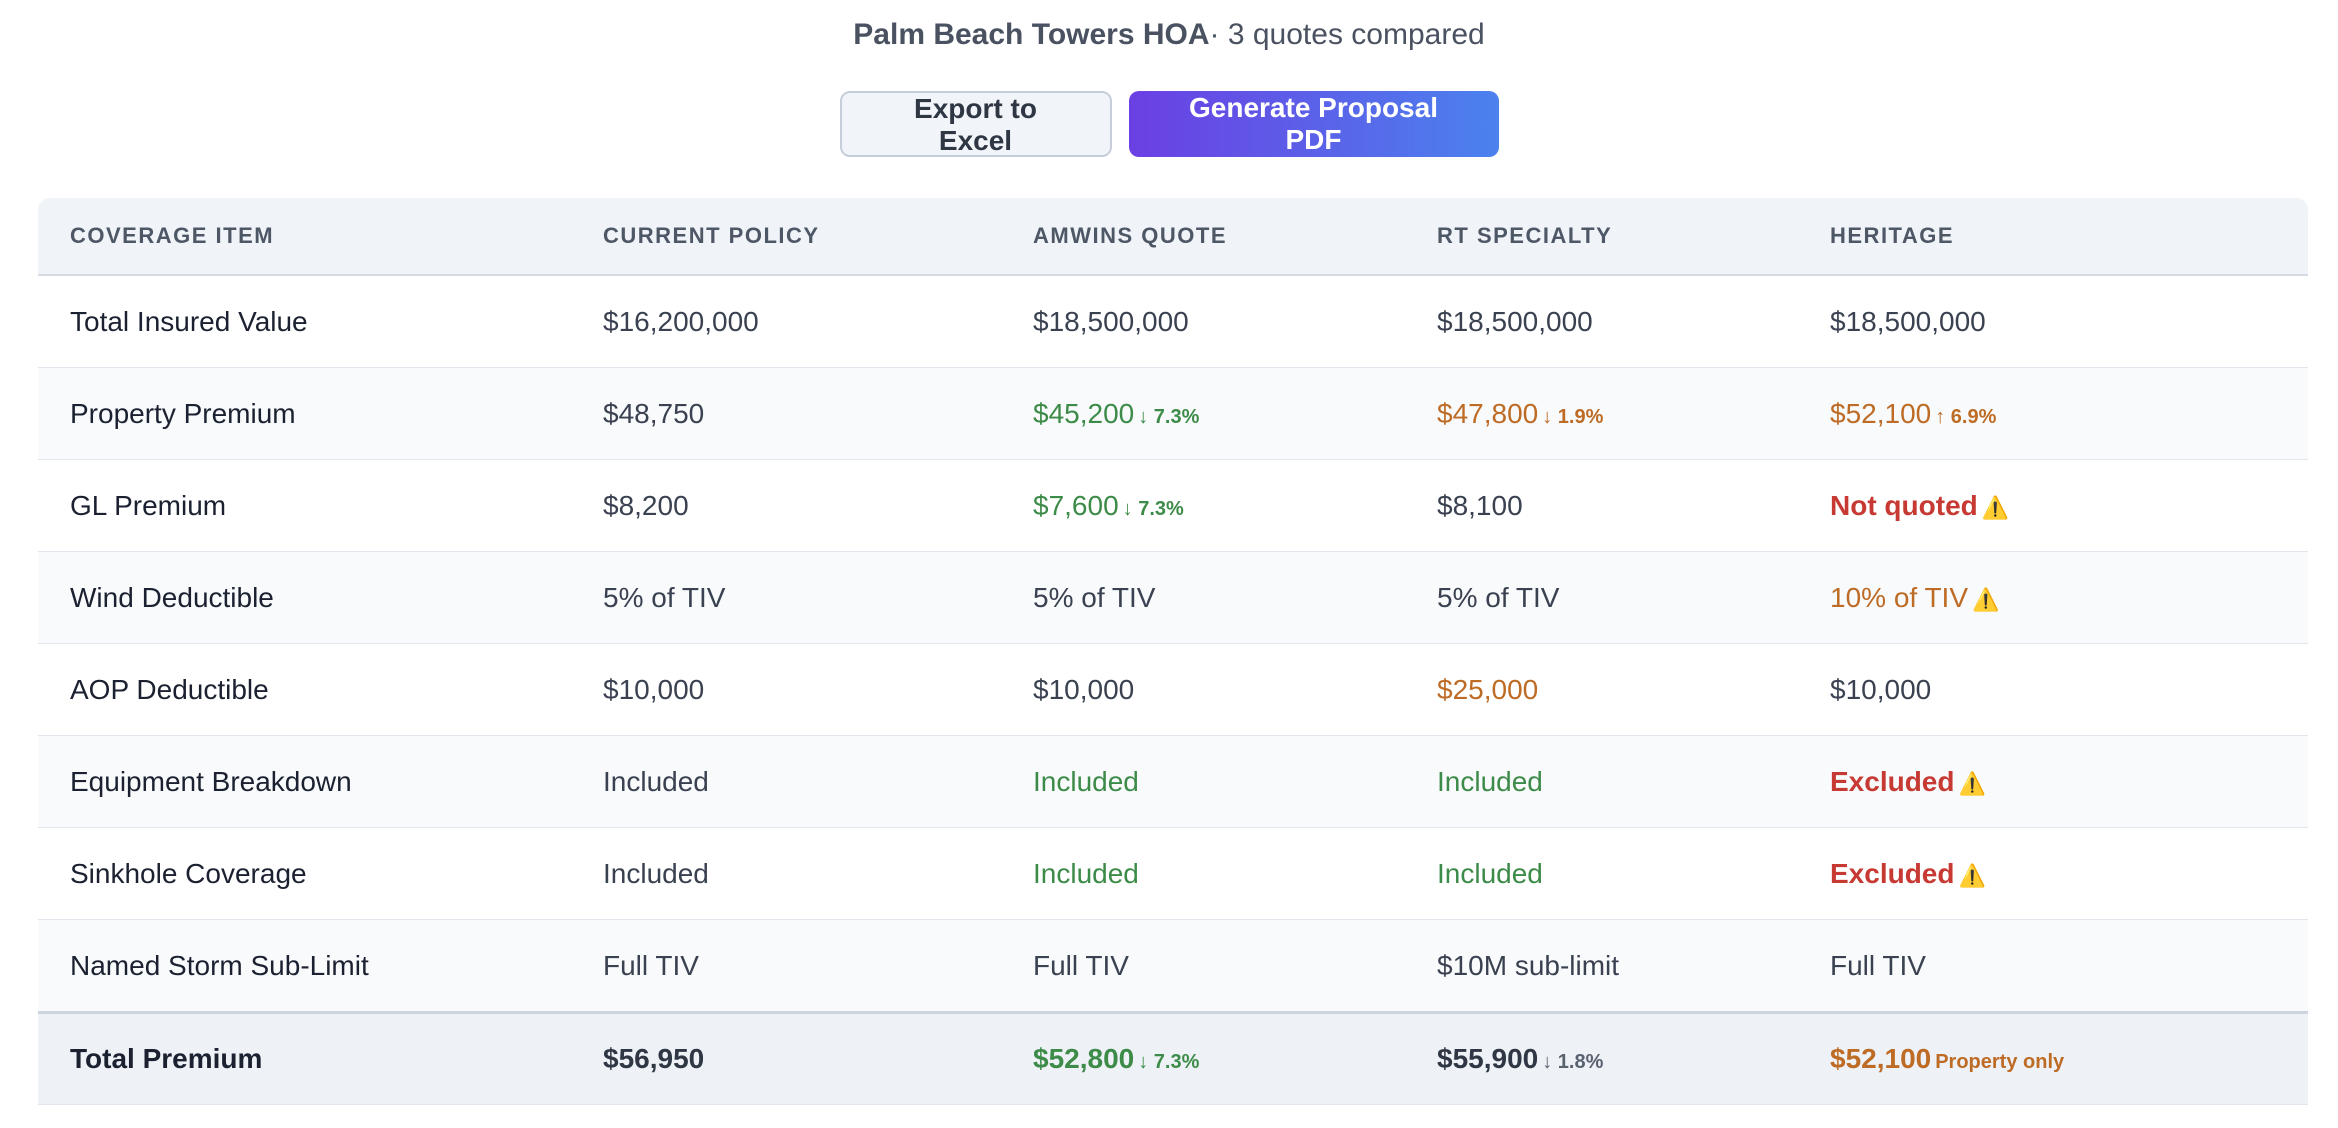  I want to click on column-header-rt-specialty: RT SPECIALTY, so click(1633, 237).